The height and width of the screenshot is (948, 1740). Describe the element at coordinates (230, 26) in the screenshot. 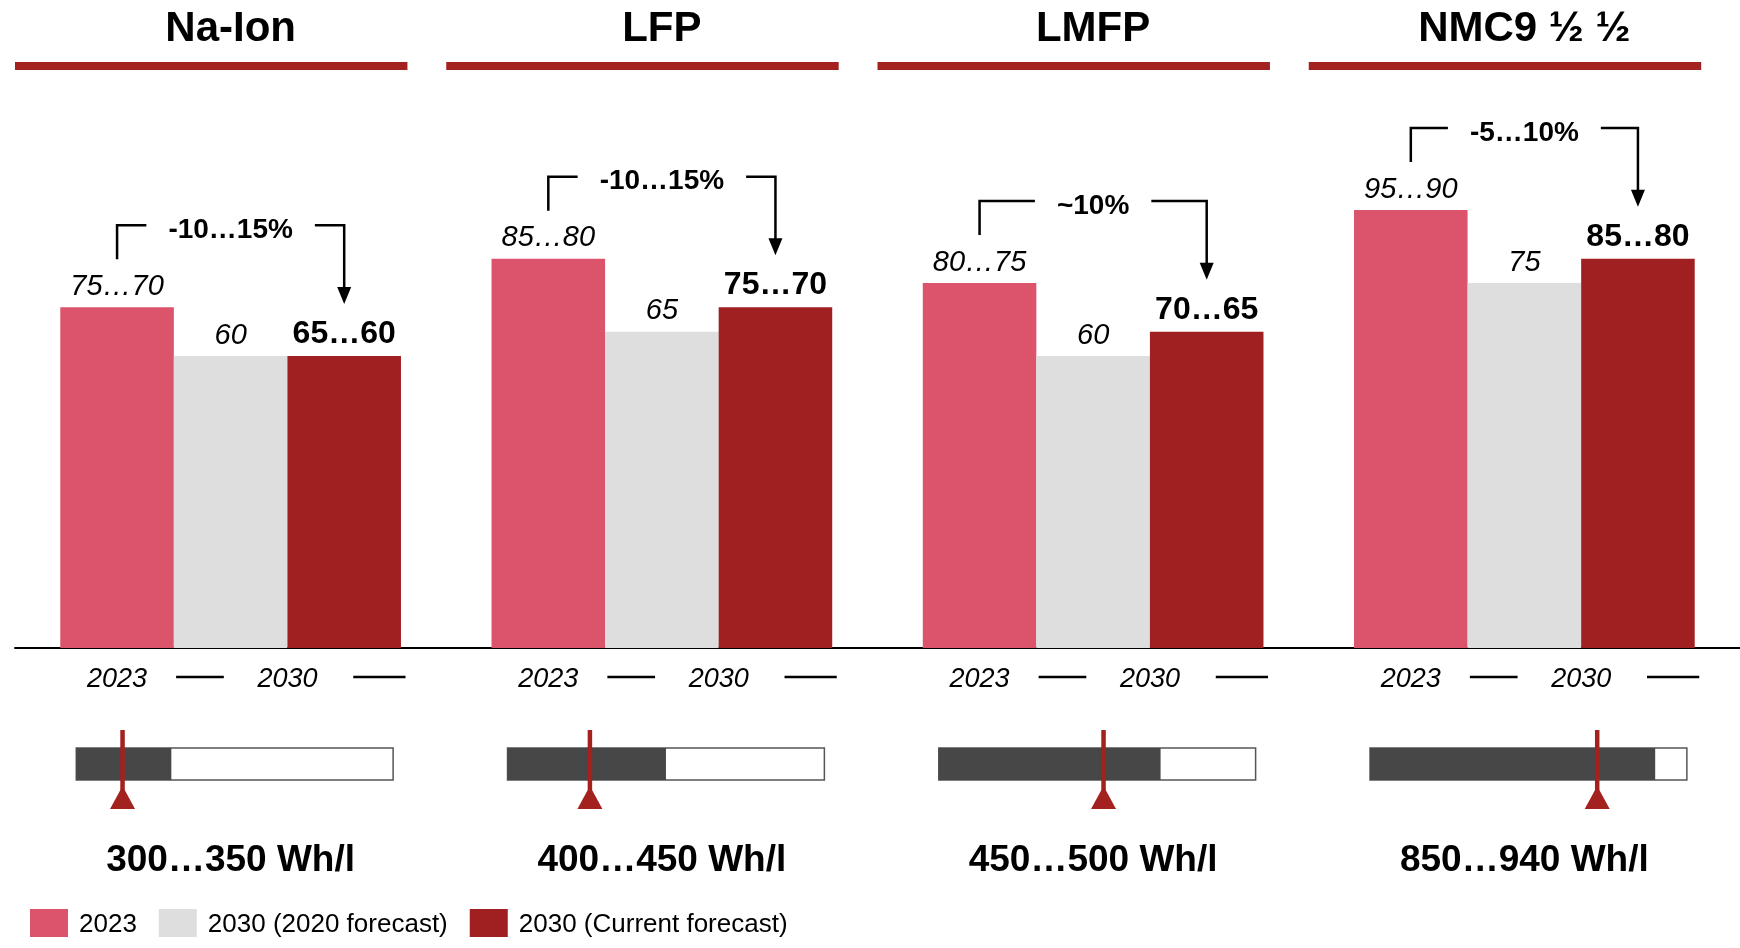

I see `x-tick-label: Na-Ion` at that location.